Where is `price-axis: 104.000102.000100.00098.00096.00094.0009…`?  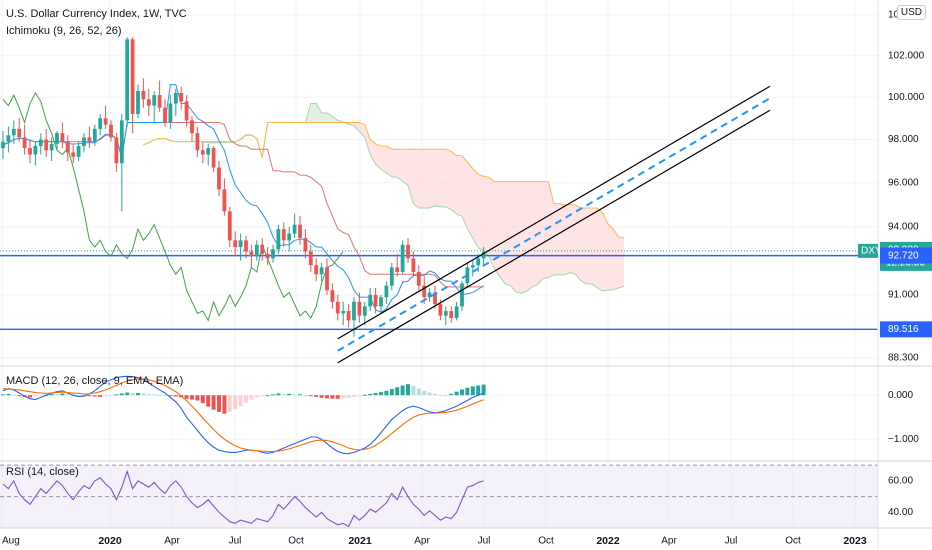 price-axis: 104.000102.000100.00098.00096.00094.0009… is located at coordinates (895, 264).